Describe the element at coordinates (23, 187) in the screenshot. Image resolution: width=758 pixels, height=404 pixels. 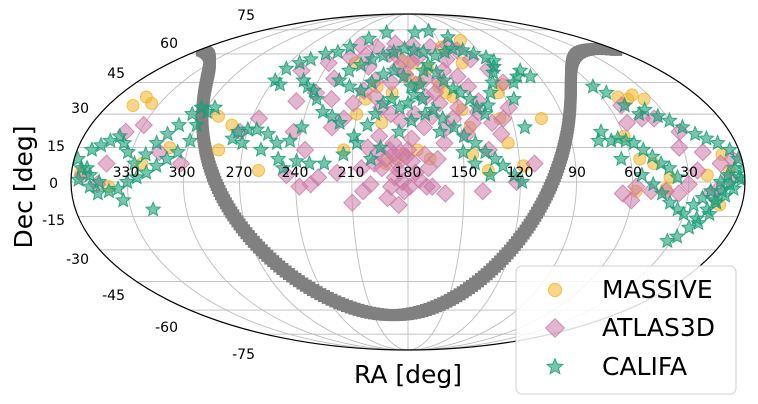
I see `y-axis-label: Dec [deg]` at that location.